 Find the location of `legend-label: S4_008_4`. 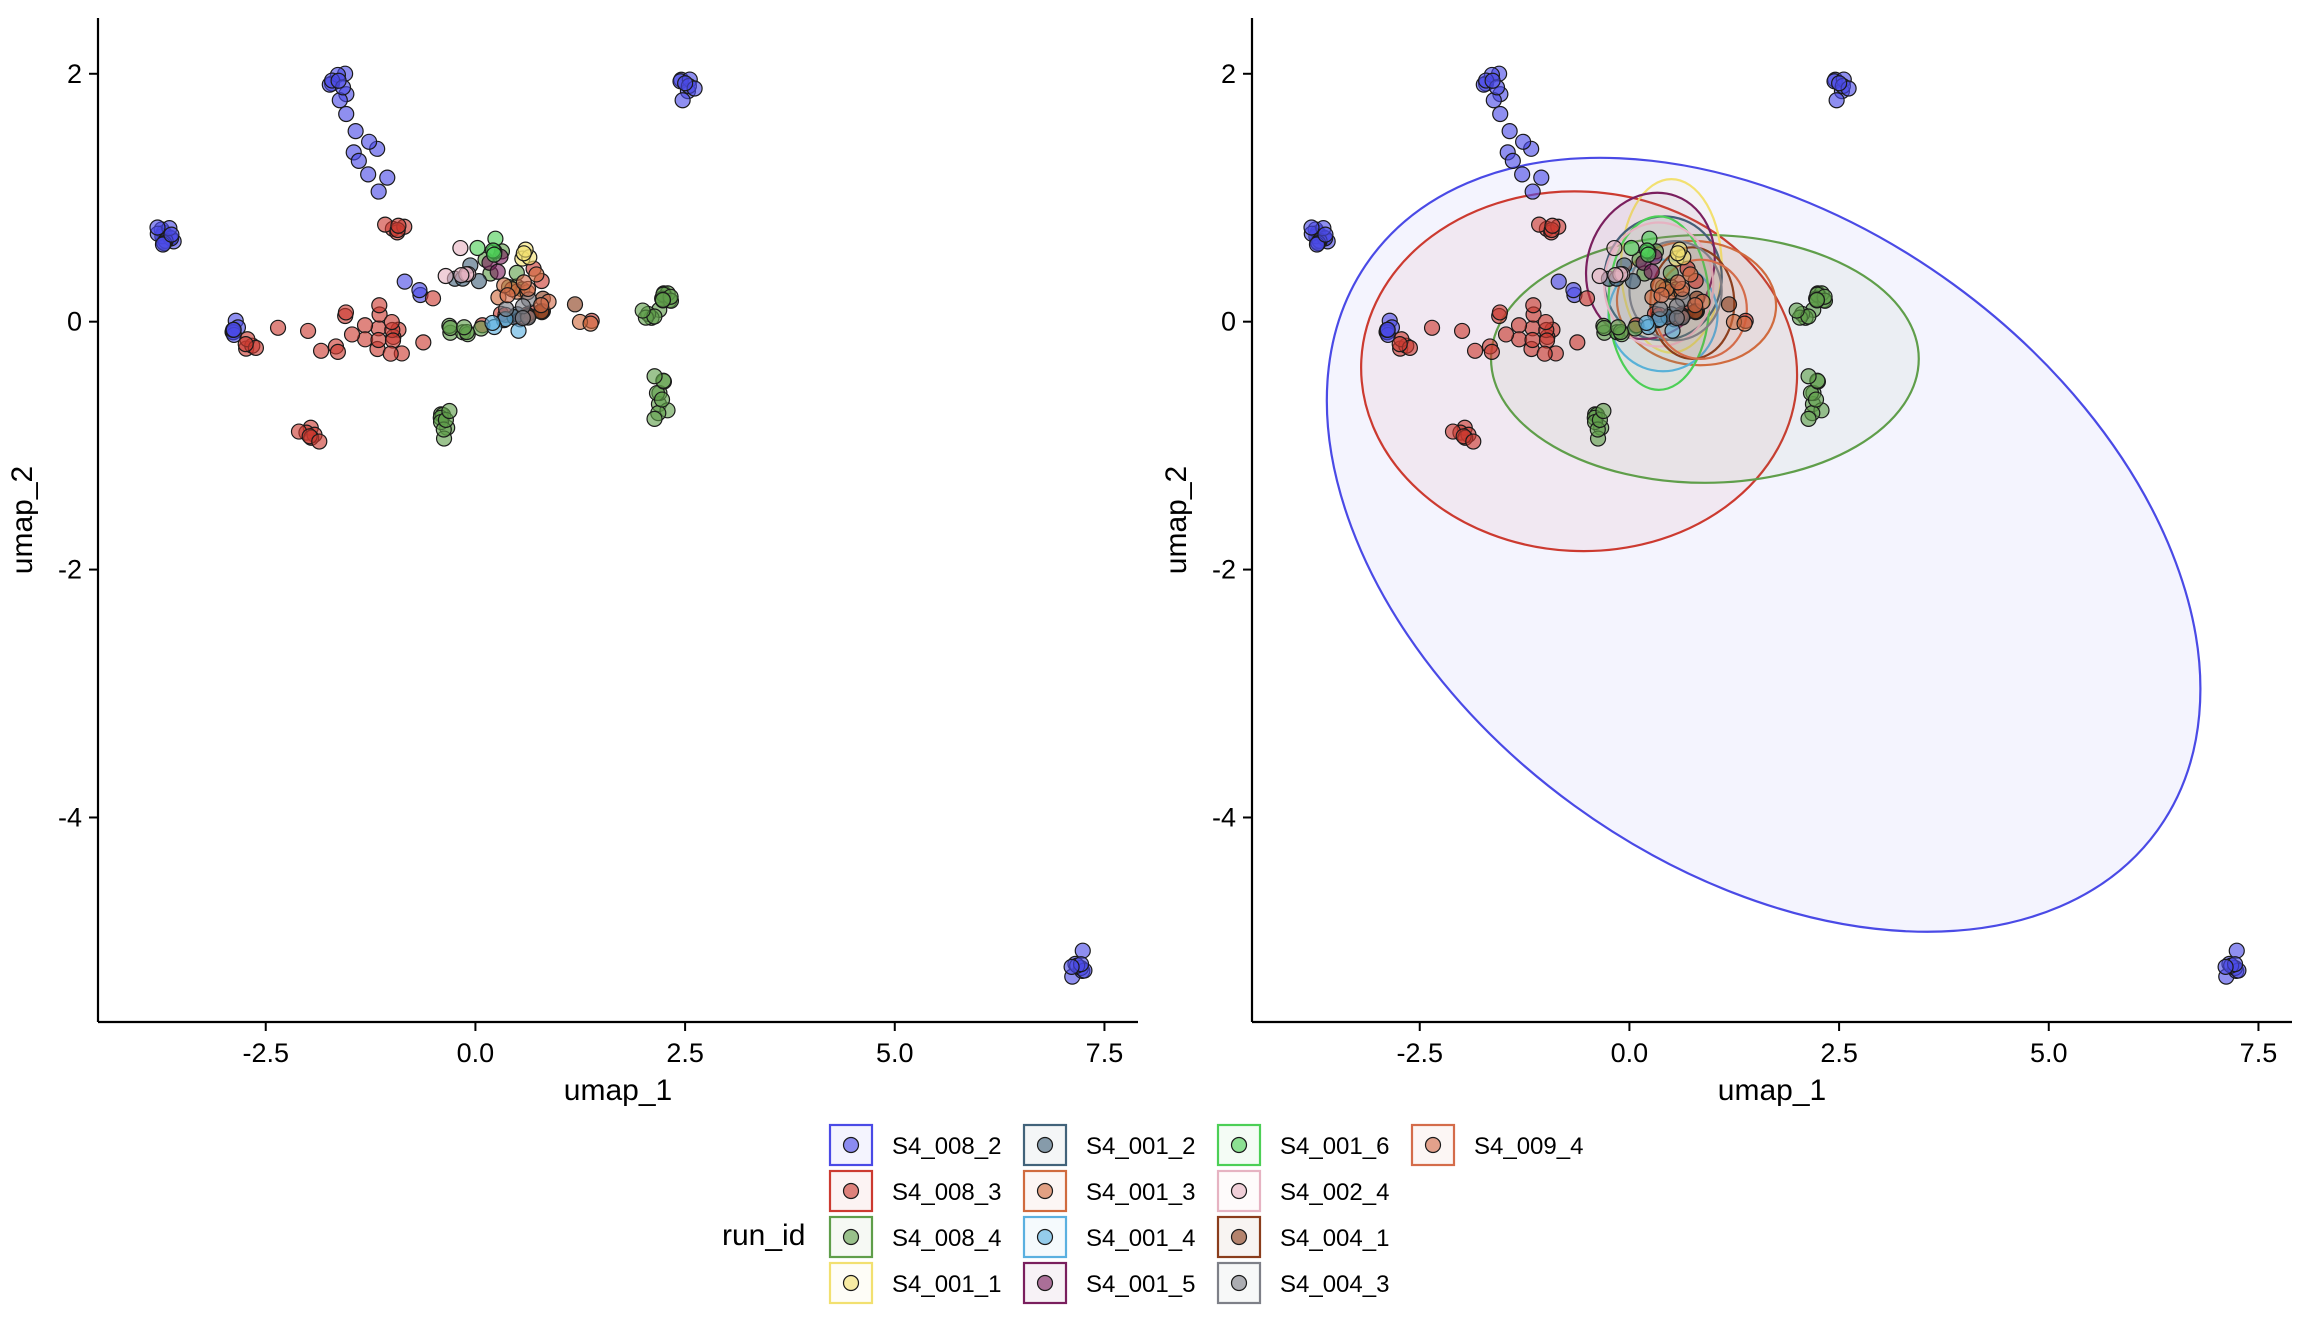

legend-label: S4_008_4 is located at coordinates (946, 1238).